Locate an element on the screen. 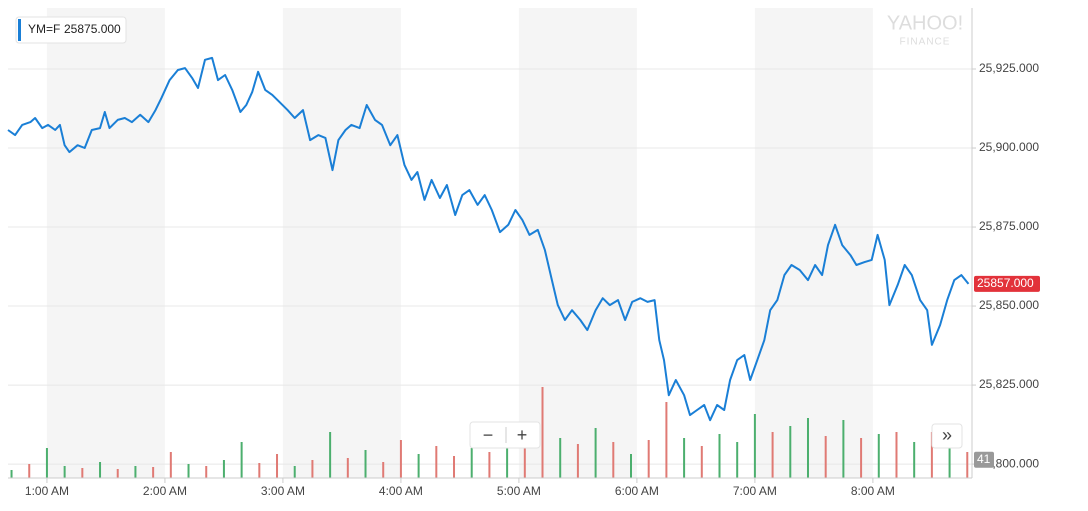 The image size is (1088, 511). y-tick-label: 25,850.000 is located at coordinates (1009, 305).